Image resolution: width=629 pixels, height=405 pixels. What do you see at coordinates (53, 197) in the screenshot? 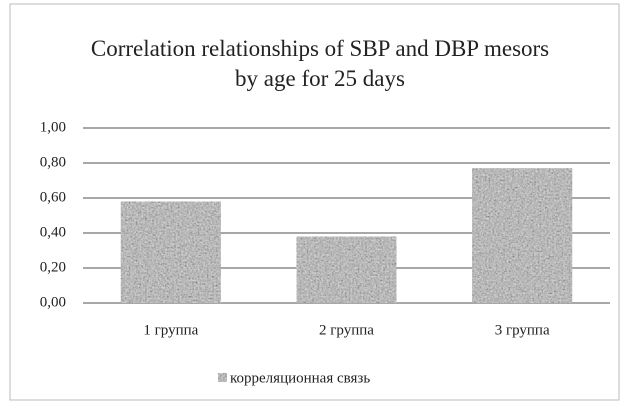
I see `y-tick-label: 0,60` at bounding box center [53, 197].